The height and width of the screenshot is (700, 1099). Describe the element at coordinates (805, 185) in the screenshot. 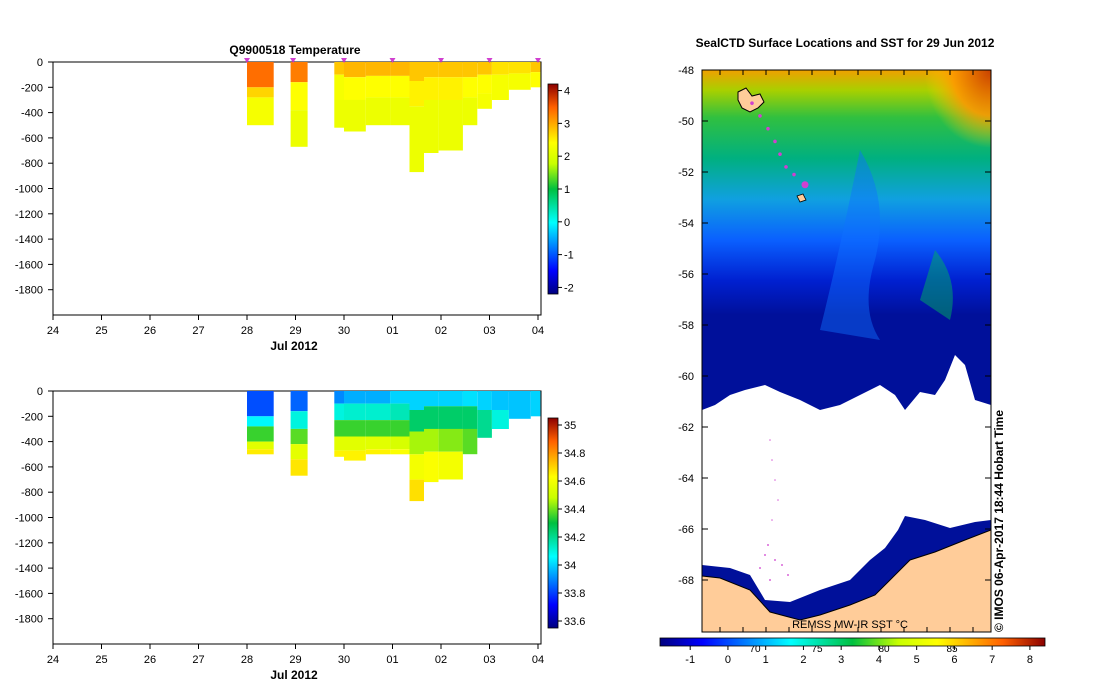

I see `latest-location-marker` at that location.